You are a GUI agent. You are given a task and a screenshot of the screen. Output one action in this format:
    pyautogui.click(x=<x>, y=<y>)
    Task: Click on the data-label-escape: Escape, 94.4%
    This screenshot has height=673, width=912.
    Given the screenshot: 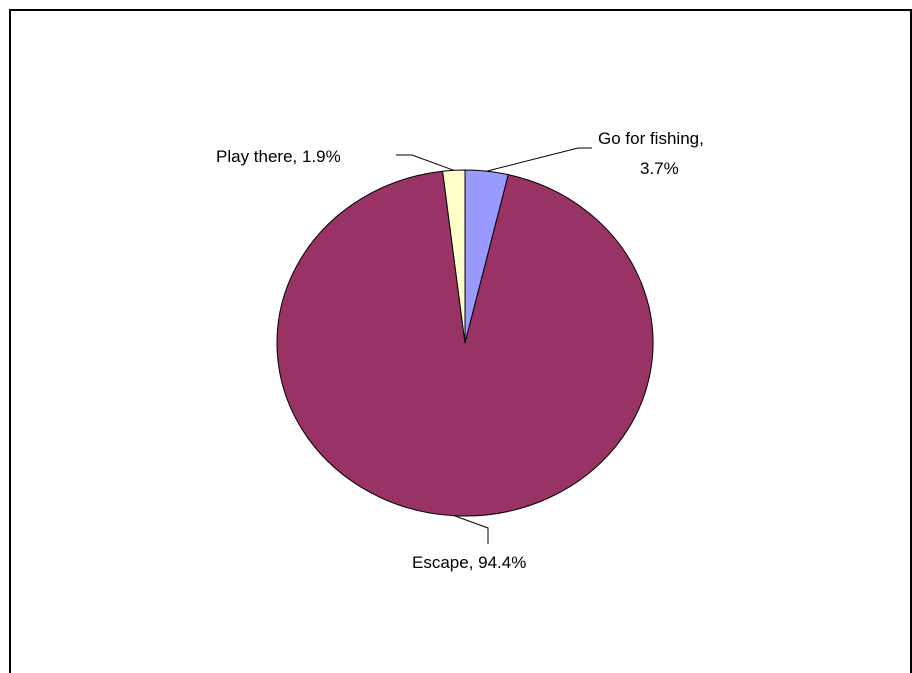 What is the action you would take?
    pyautogui.click(x=469, y=562)
    